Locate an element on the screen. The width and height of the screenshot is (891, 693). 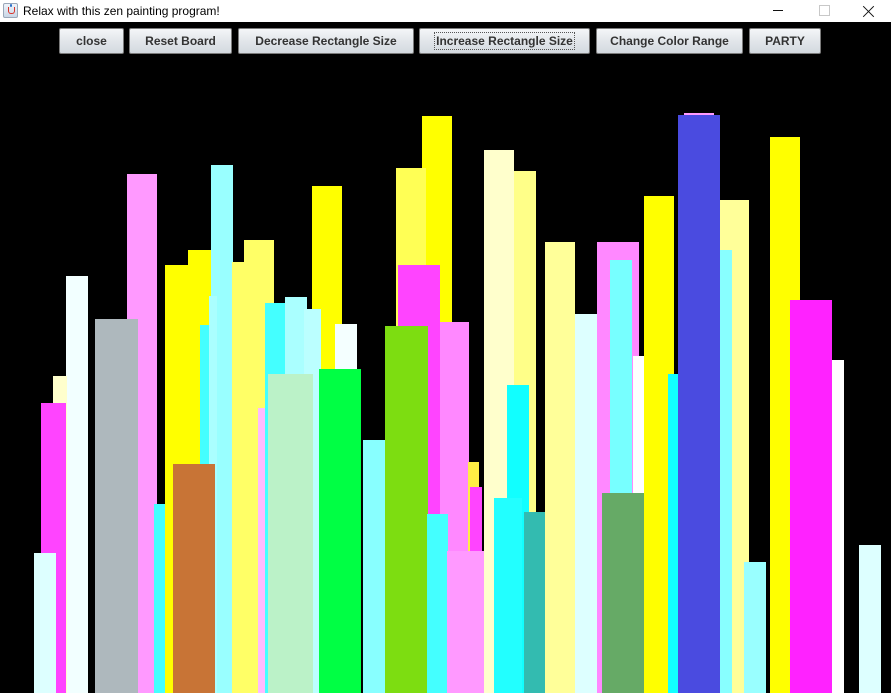
increase-rectangle-size-button-label: Increase Rectangle Size is located at coordinates (504, 41).